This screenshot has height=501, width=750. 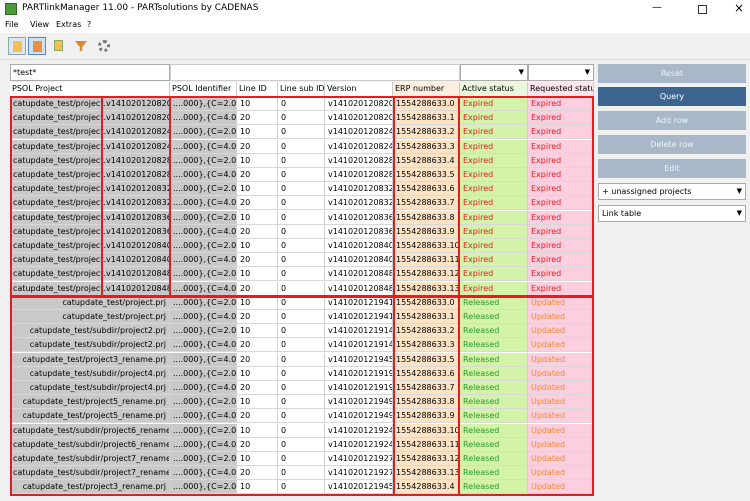 What do you see at coordinates (657, 7) in the screenshot?
I see `minimize-button: —` at bounding box center [657, 7].